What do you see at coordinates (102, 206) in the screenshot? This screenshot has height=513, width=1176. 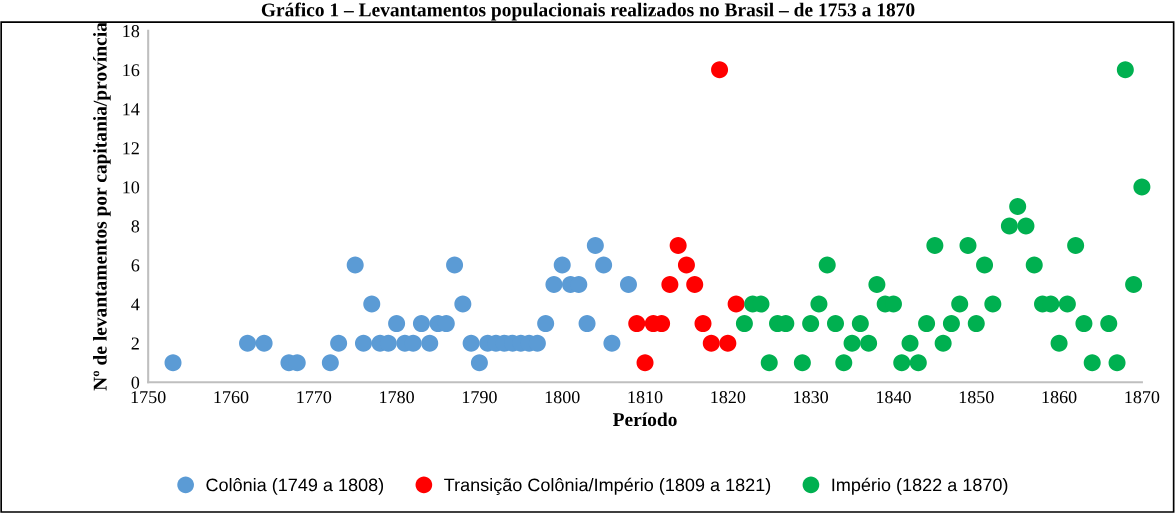 I see `y-axis-title: Nº de levantamentos por capitania/província` at bounding box center [102, 206].